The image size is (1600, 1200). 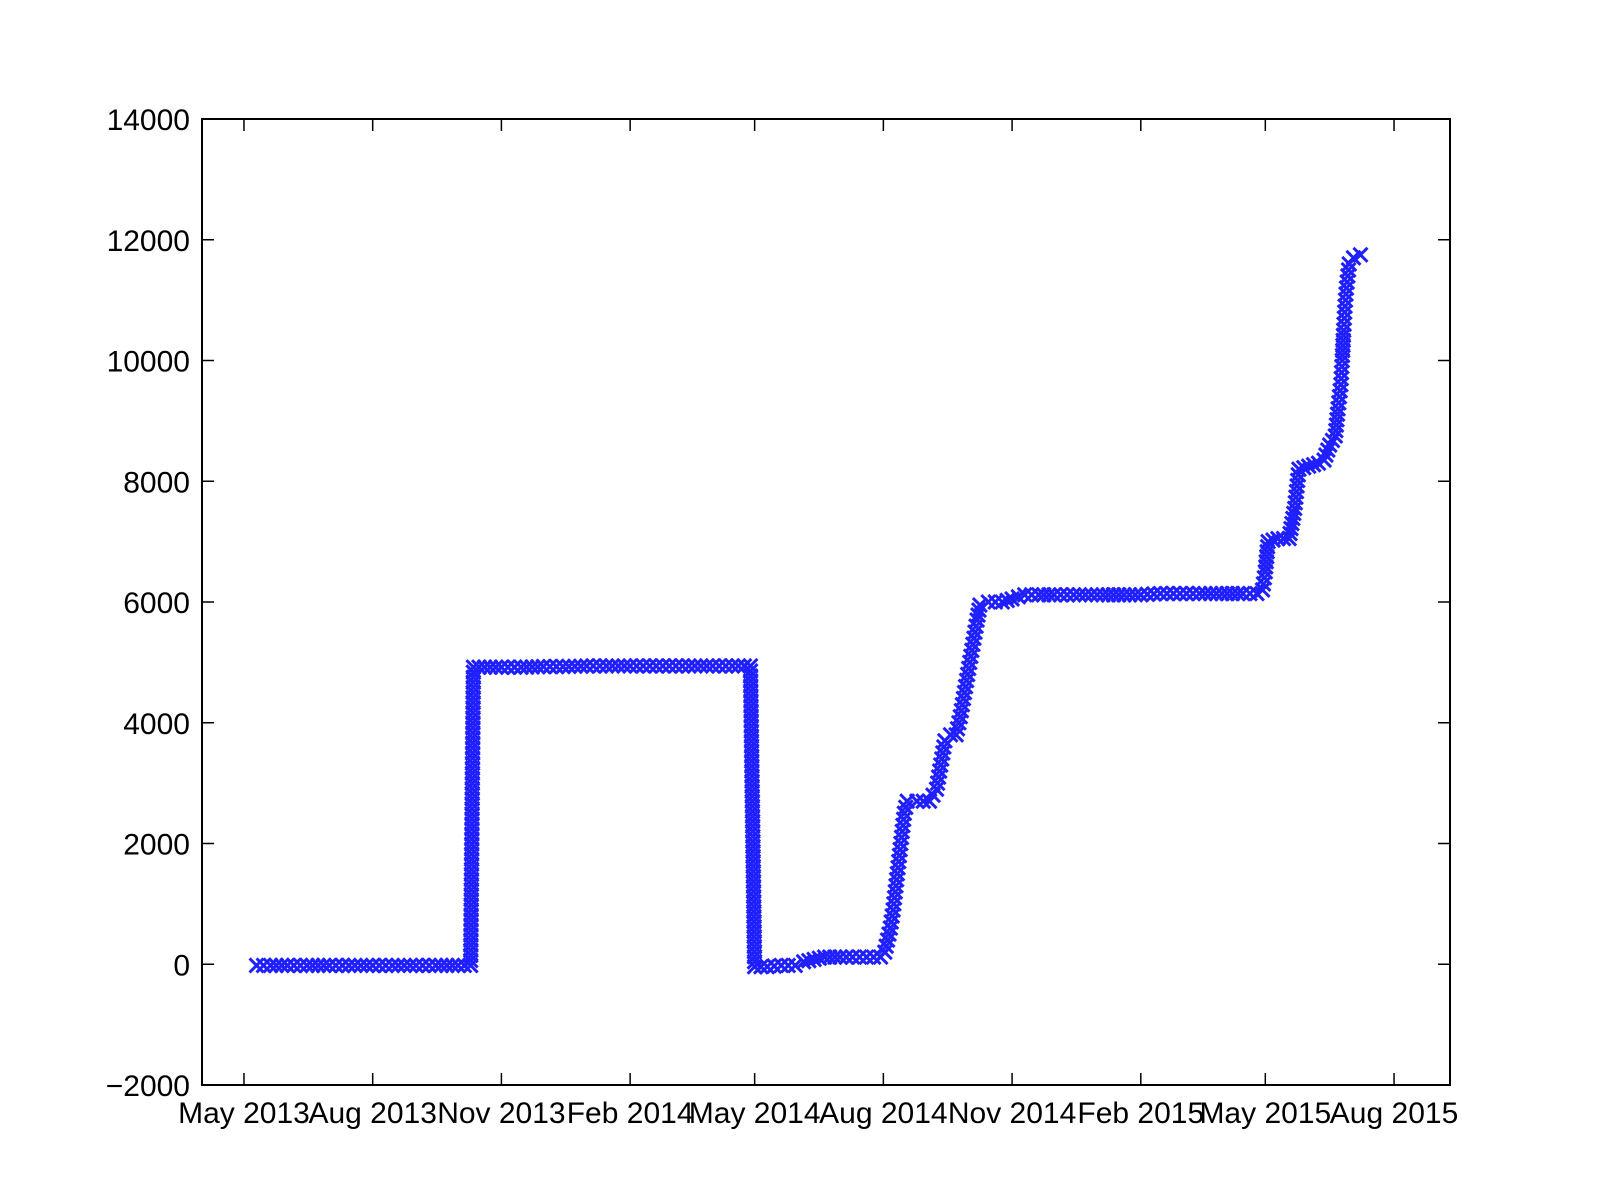 I want to click on x-tick-label: Aug 2015, so click(x=1394, y=1113).